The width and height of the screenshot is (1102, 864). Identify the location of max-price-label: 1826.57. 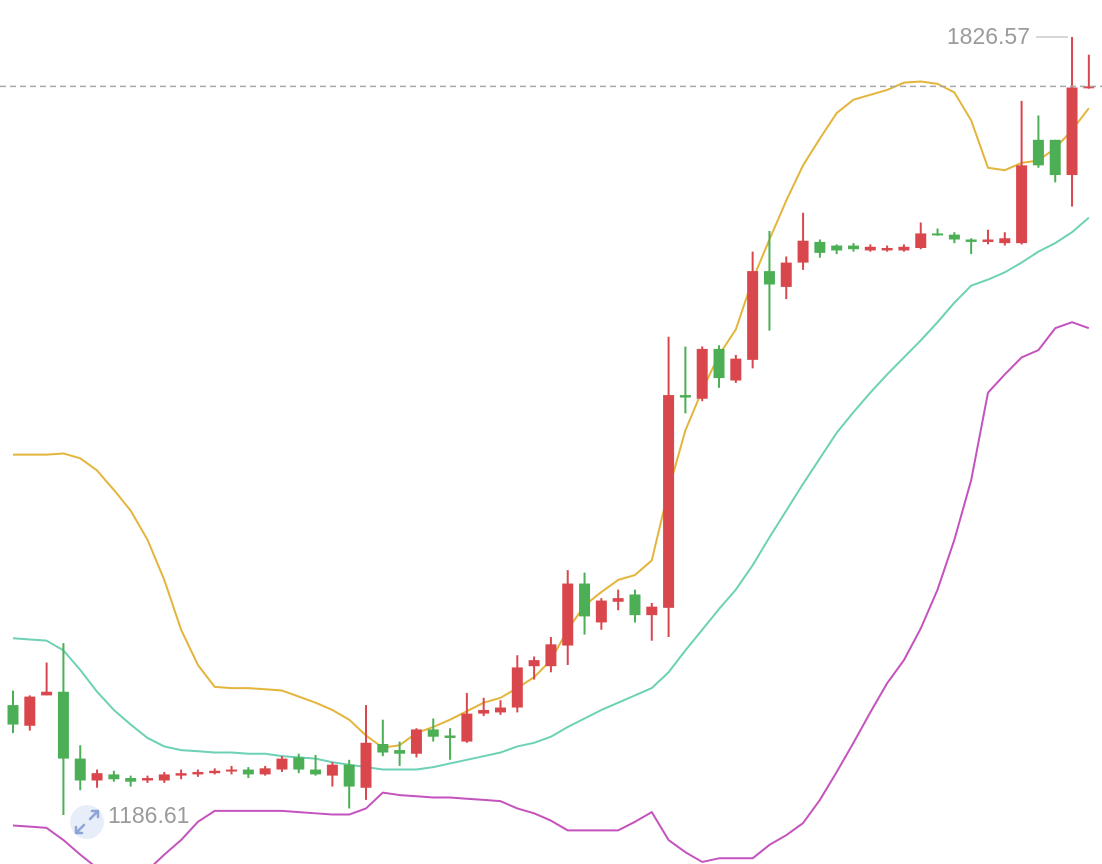
(988, 36).